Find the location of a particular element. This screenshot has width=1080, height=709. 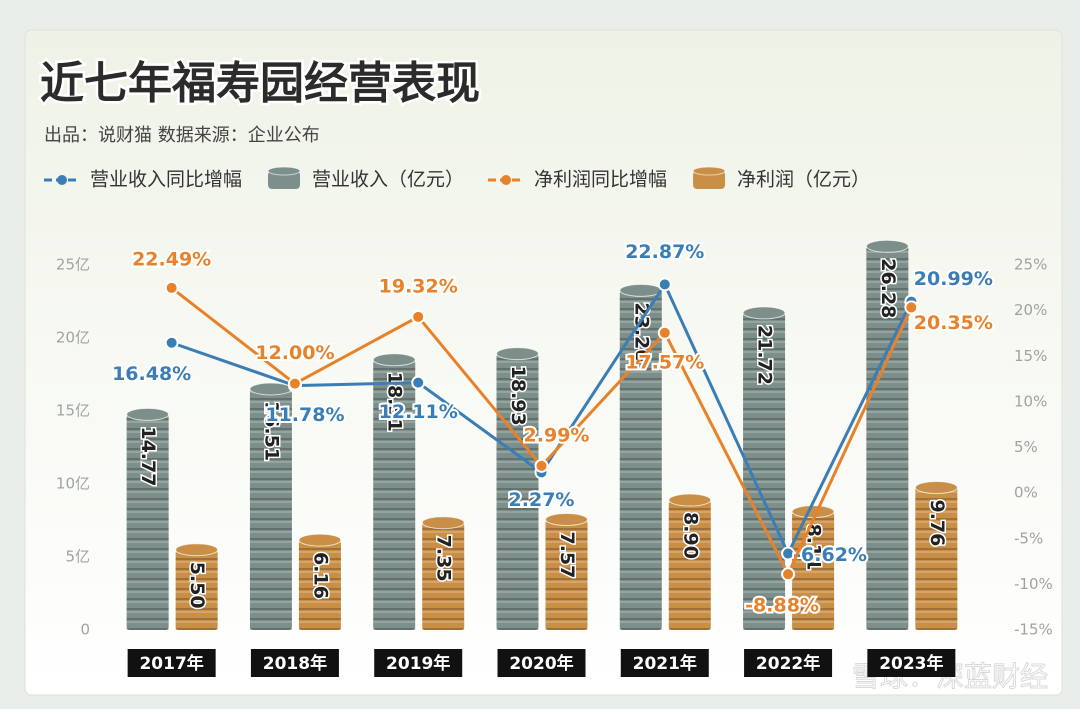

bar-value-label: 21.72 is located at coordinates (765, 355).